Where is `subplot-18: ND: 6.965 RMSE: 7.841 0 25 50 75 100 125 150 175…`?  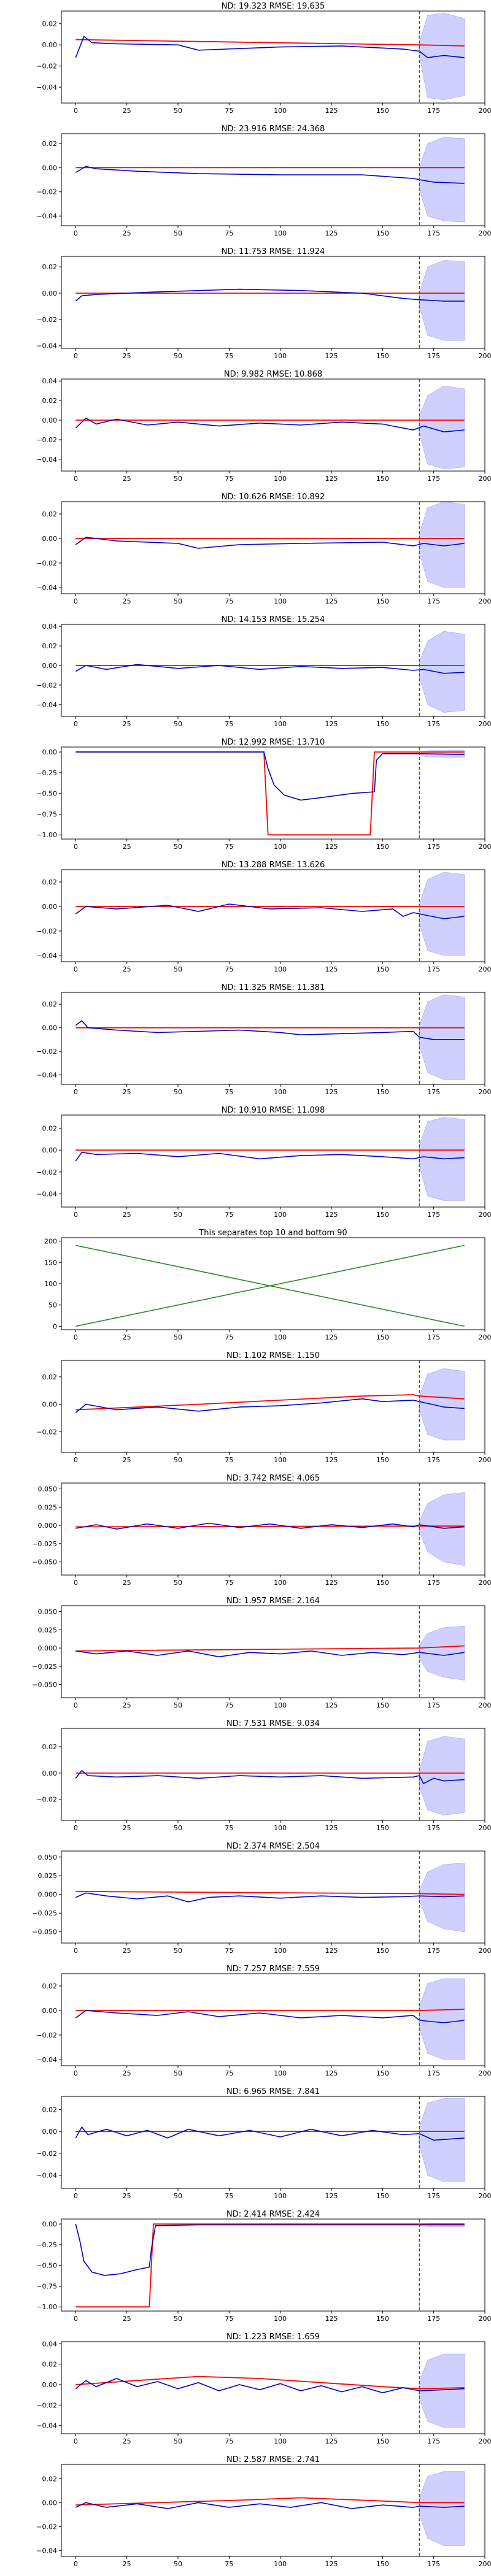 subplot-18: ND: 6.965 RMSE: 7.841 0 25 50 75 100 125 150 175… is located at coordinates (263, 2143).